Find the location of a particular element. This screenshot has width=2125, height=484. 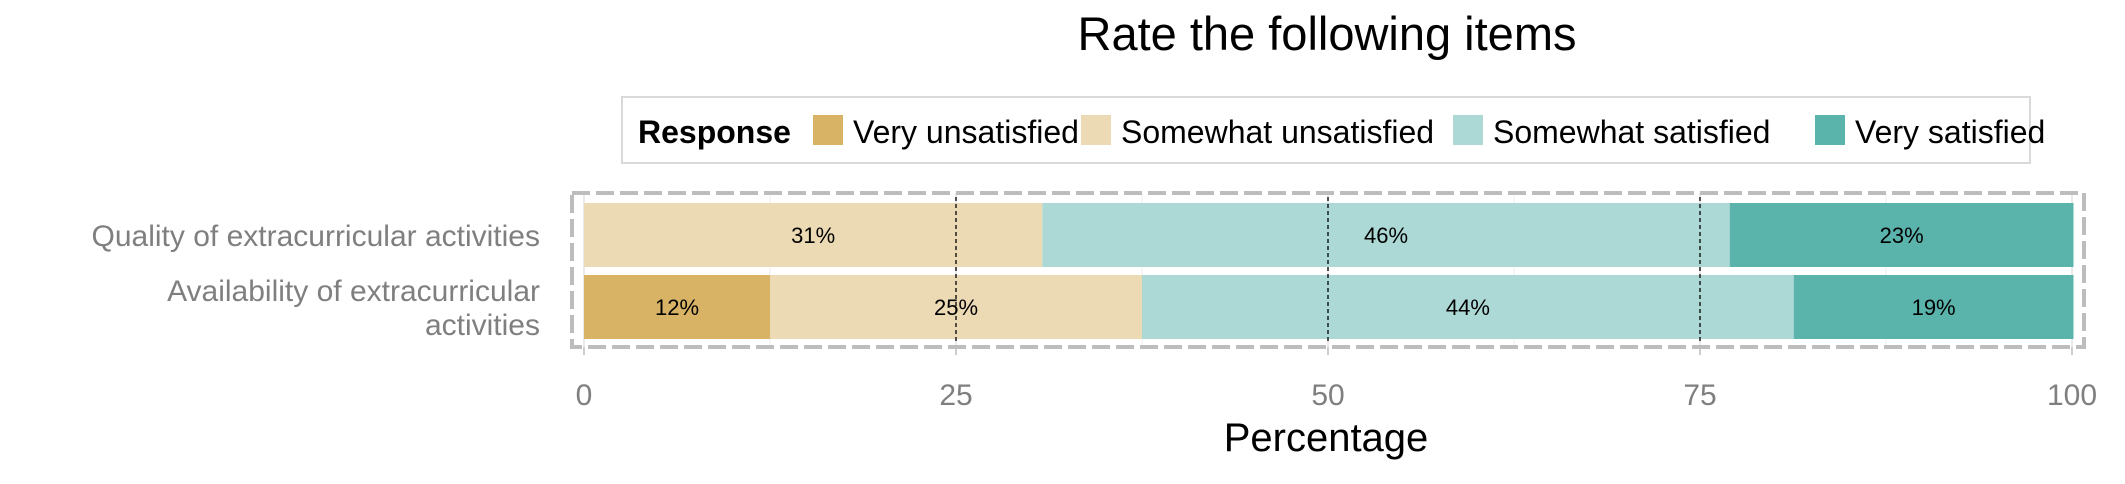

data-label: 46% is located at coordinates (1386, 235).